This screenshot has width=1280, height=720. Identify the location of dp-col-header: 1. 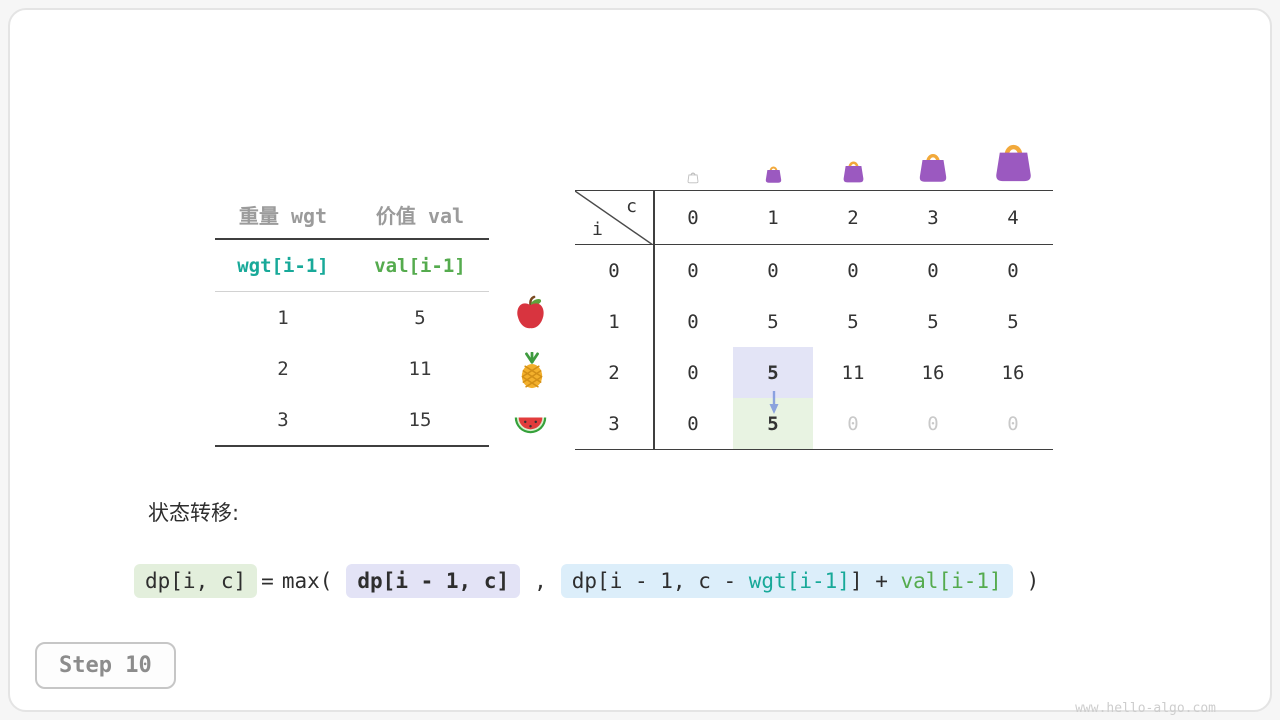
(773, 217).